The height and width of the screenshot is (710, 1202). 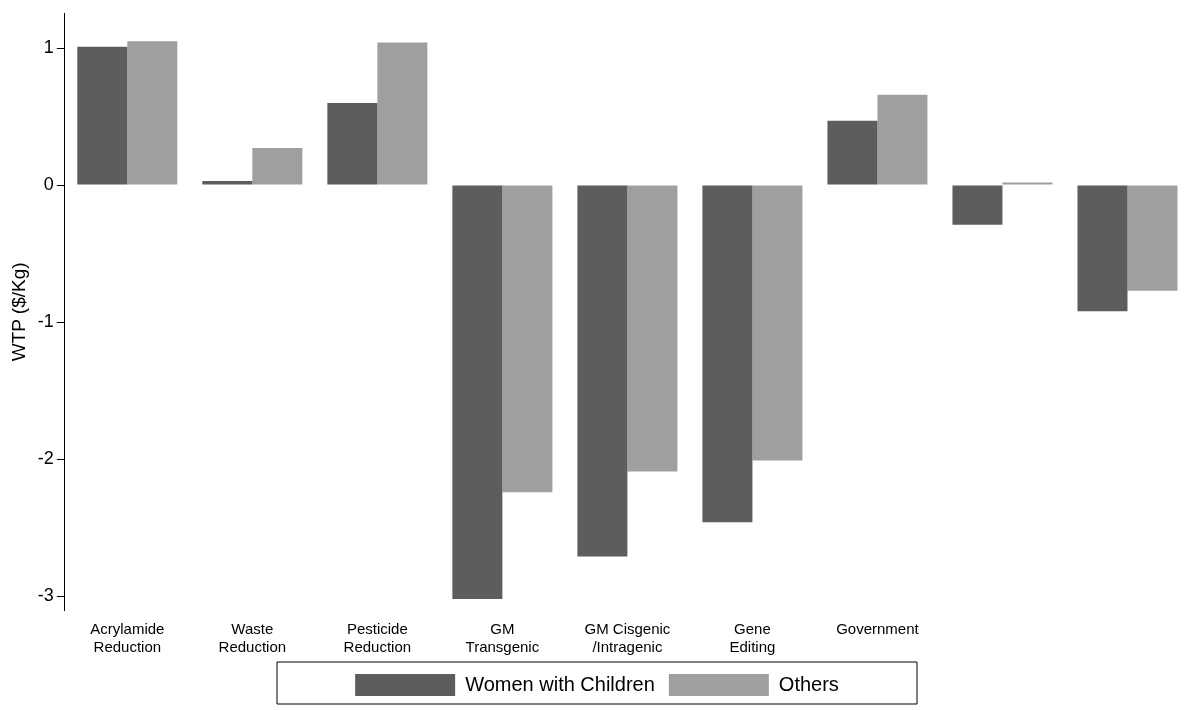 What do you see at coordinates (48, 184) in the screenshot?
I see `y-tick-label: 0` at bounding box center [48, 184].